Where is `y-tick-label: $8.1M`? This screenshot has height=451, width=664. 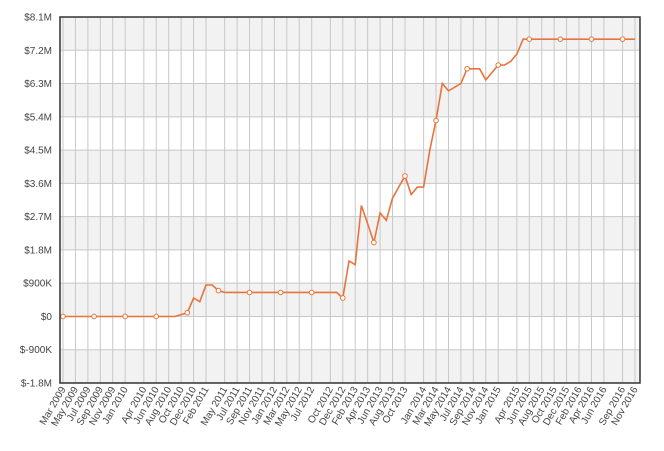 y-tick-label: $8.1M is located at coordinates (38, 18).